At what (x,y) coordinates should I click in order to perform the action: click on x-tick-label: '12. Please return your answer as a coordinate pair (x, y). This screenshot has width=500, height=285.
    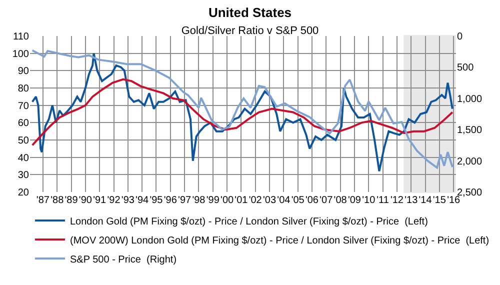
    Looking at the image, I should click on (397, 200).